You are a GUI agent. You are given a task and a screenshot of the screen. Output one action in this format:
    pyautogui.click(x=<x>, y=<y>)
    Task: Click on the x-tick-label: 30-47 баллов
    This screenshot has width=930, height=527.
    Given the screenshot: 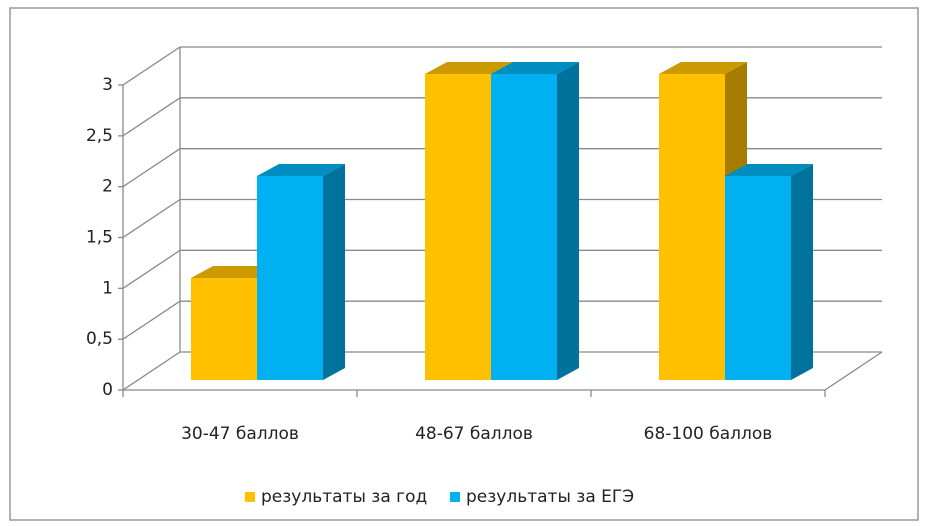 What is the action you would take?
    pyautogui.click(x=240, y=434)
    